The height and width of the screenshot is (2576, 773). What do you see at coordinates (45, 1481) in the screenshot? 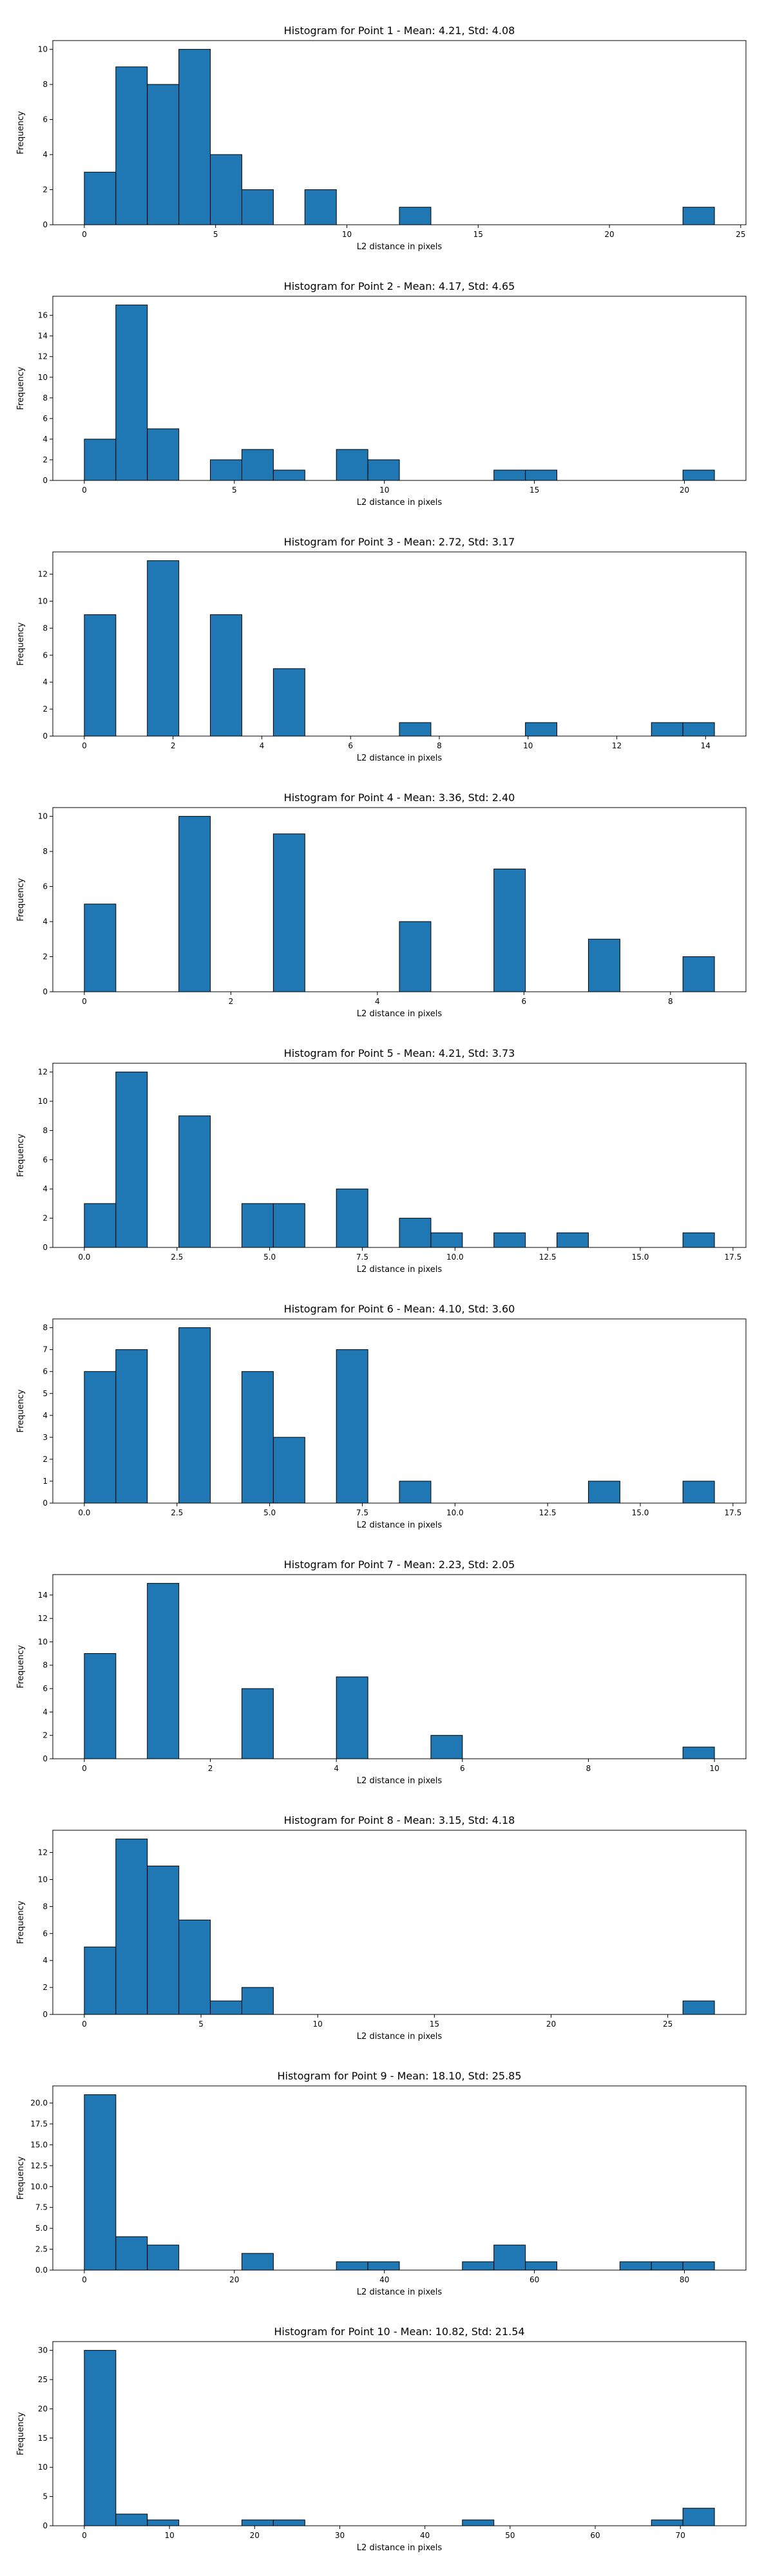
I see `y-tick-label: 1` at bounding box center [45, 1481].